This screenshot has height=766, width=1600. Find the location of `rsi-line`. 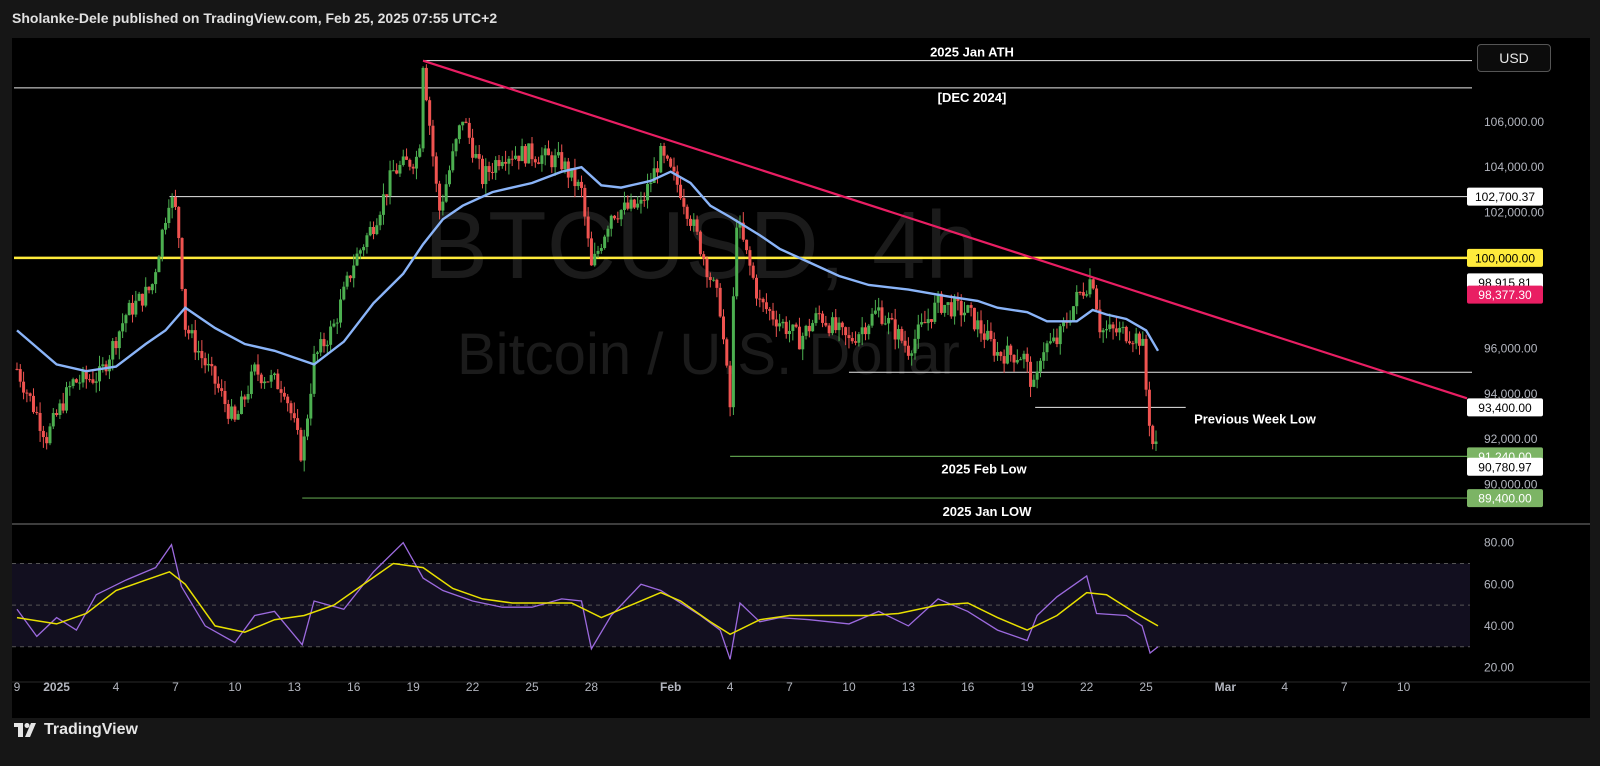

rsi-line is located at coordinates (587, 600).